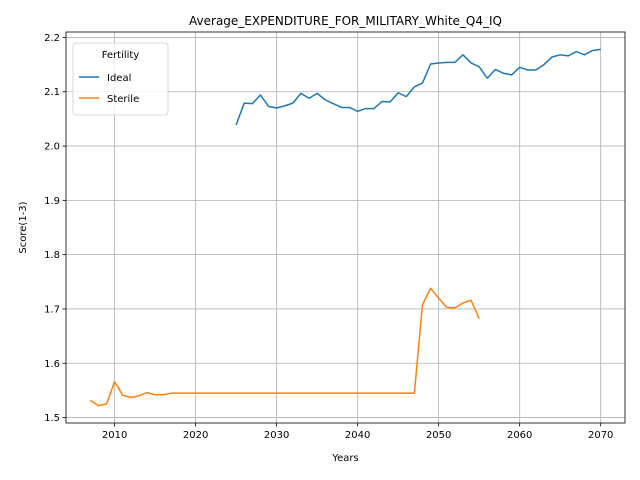 The width and height of the screenshot is (640, 480). Describe the element at coordinates (123, 99) in the screenshot. I see `legend-label-sterile: Sterile` at that location.